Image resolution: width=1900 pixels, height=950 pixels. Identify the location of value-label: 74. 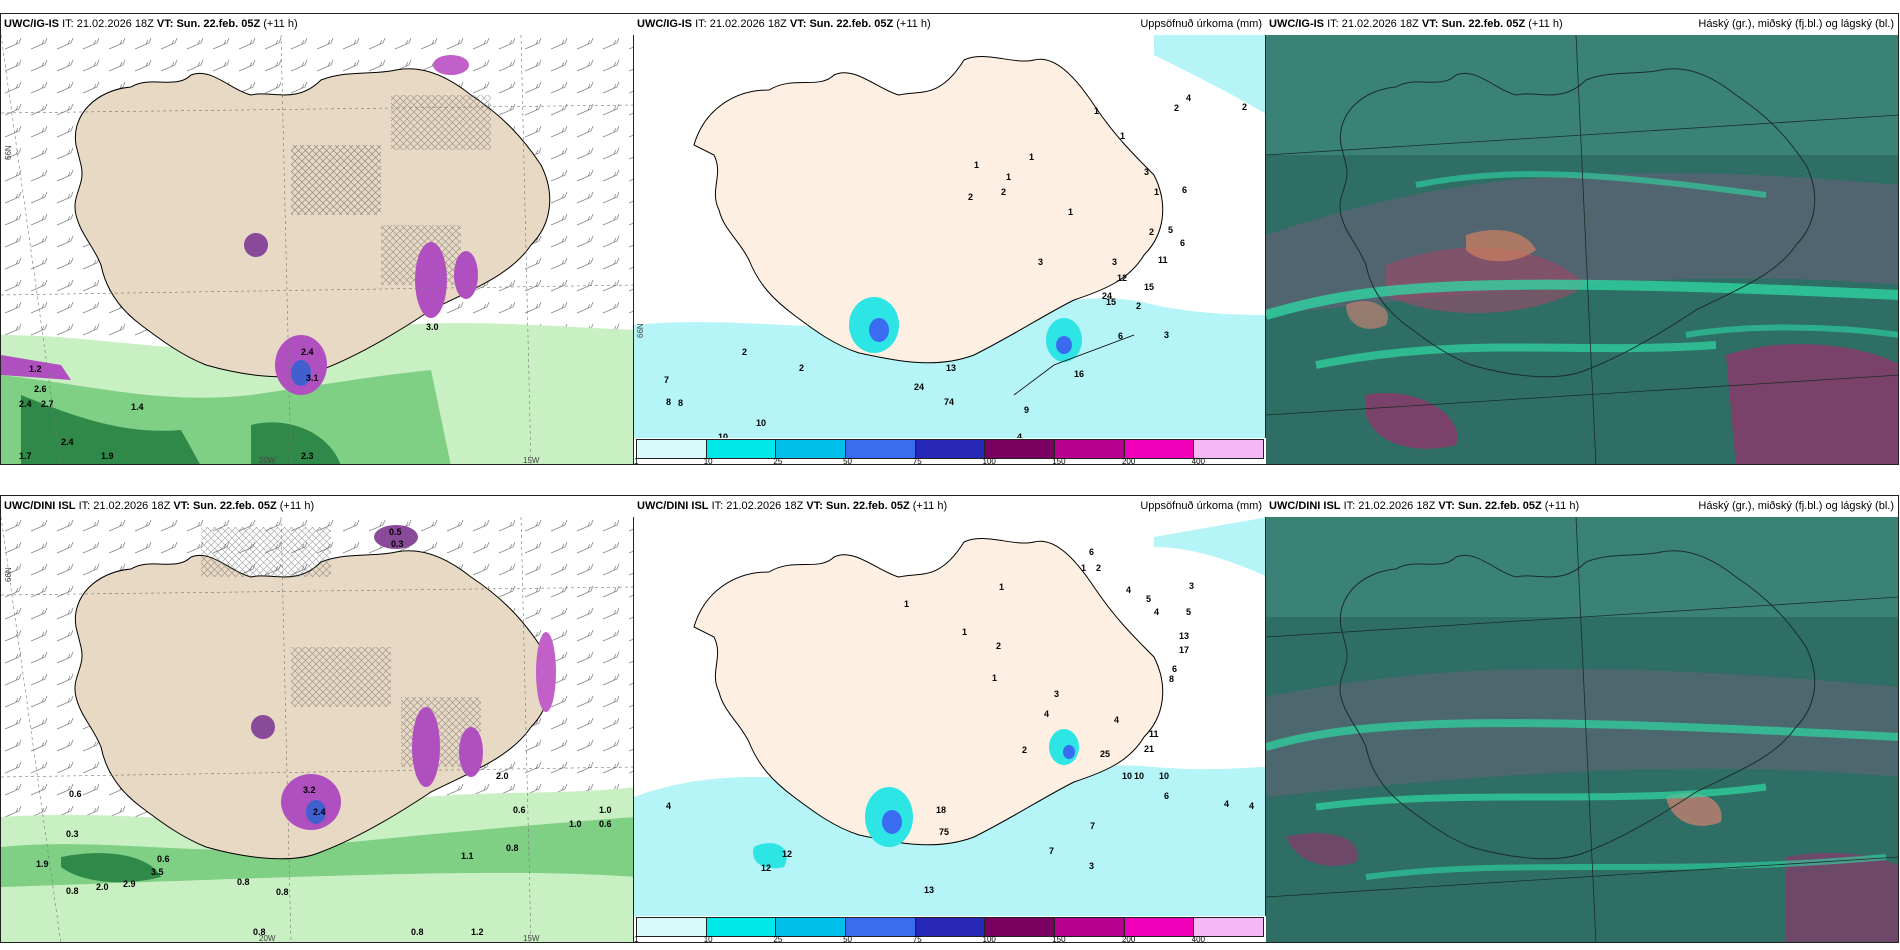
(949, 402).